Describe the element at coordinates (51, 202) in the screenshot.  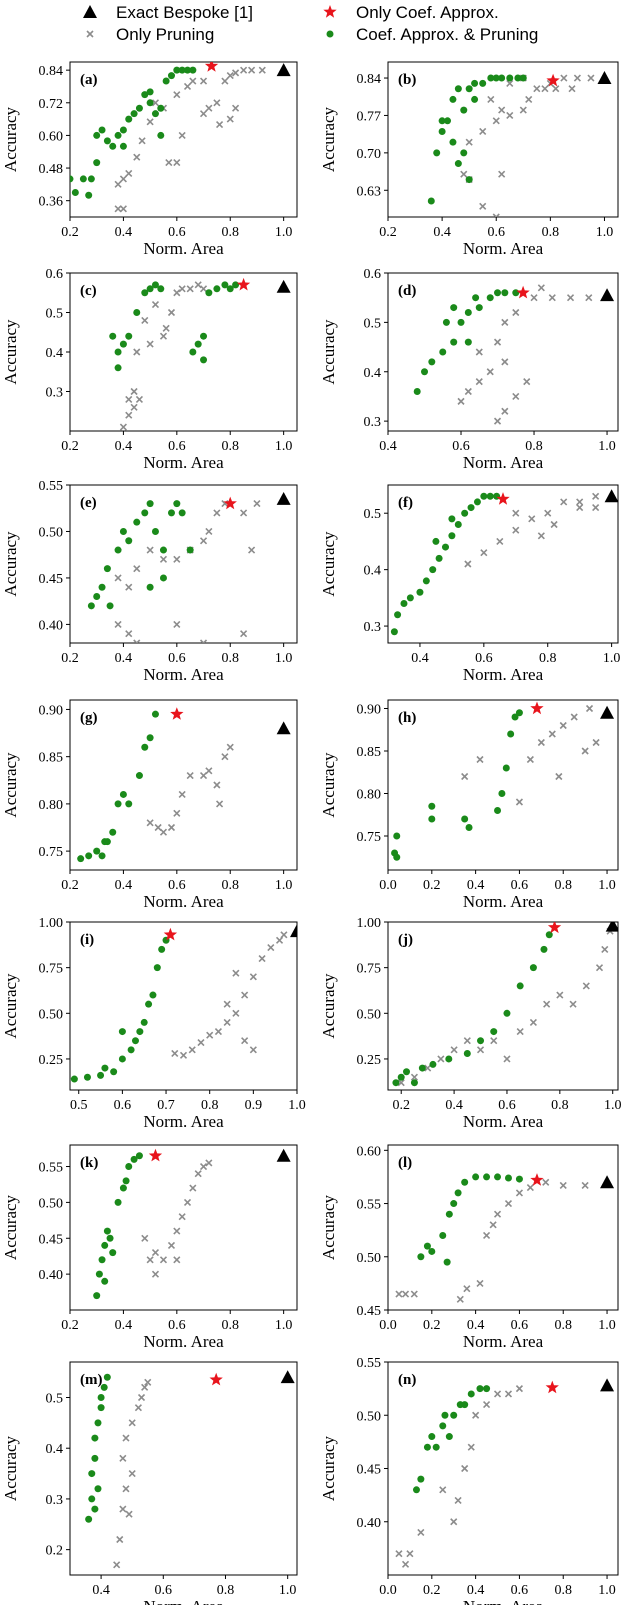
I see `y-tick-label: 0.36` at that location.